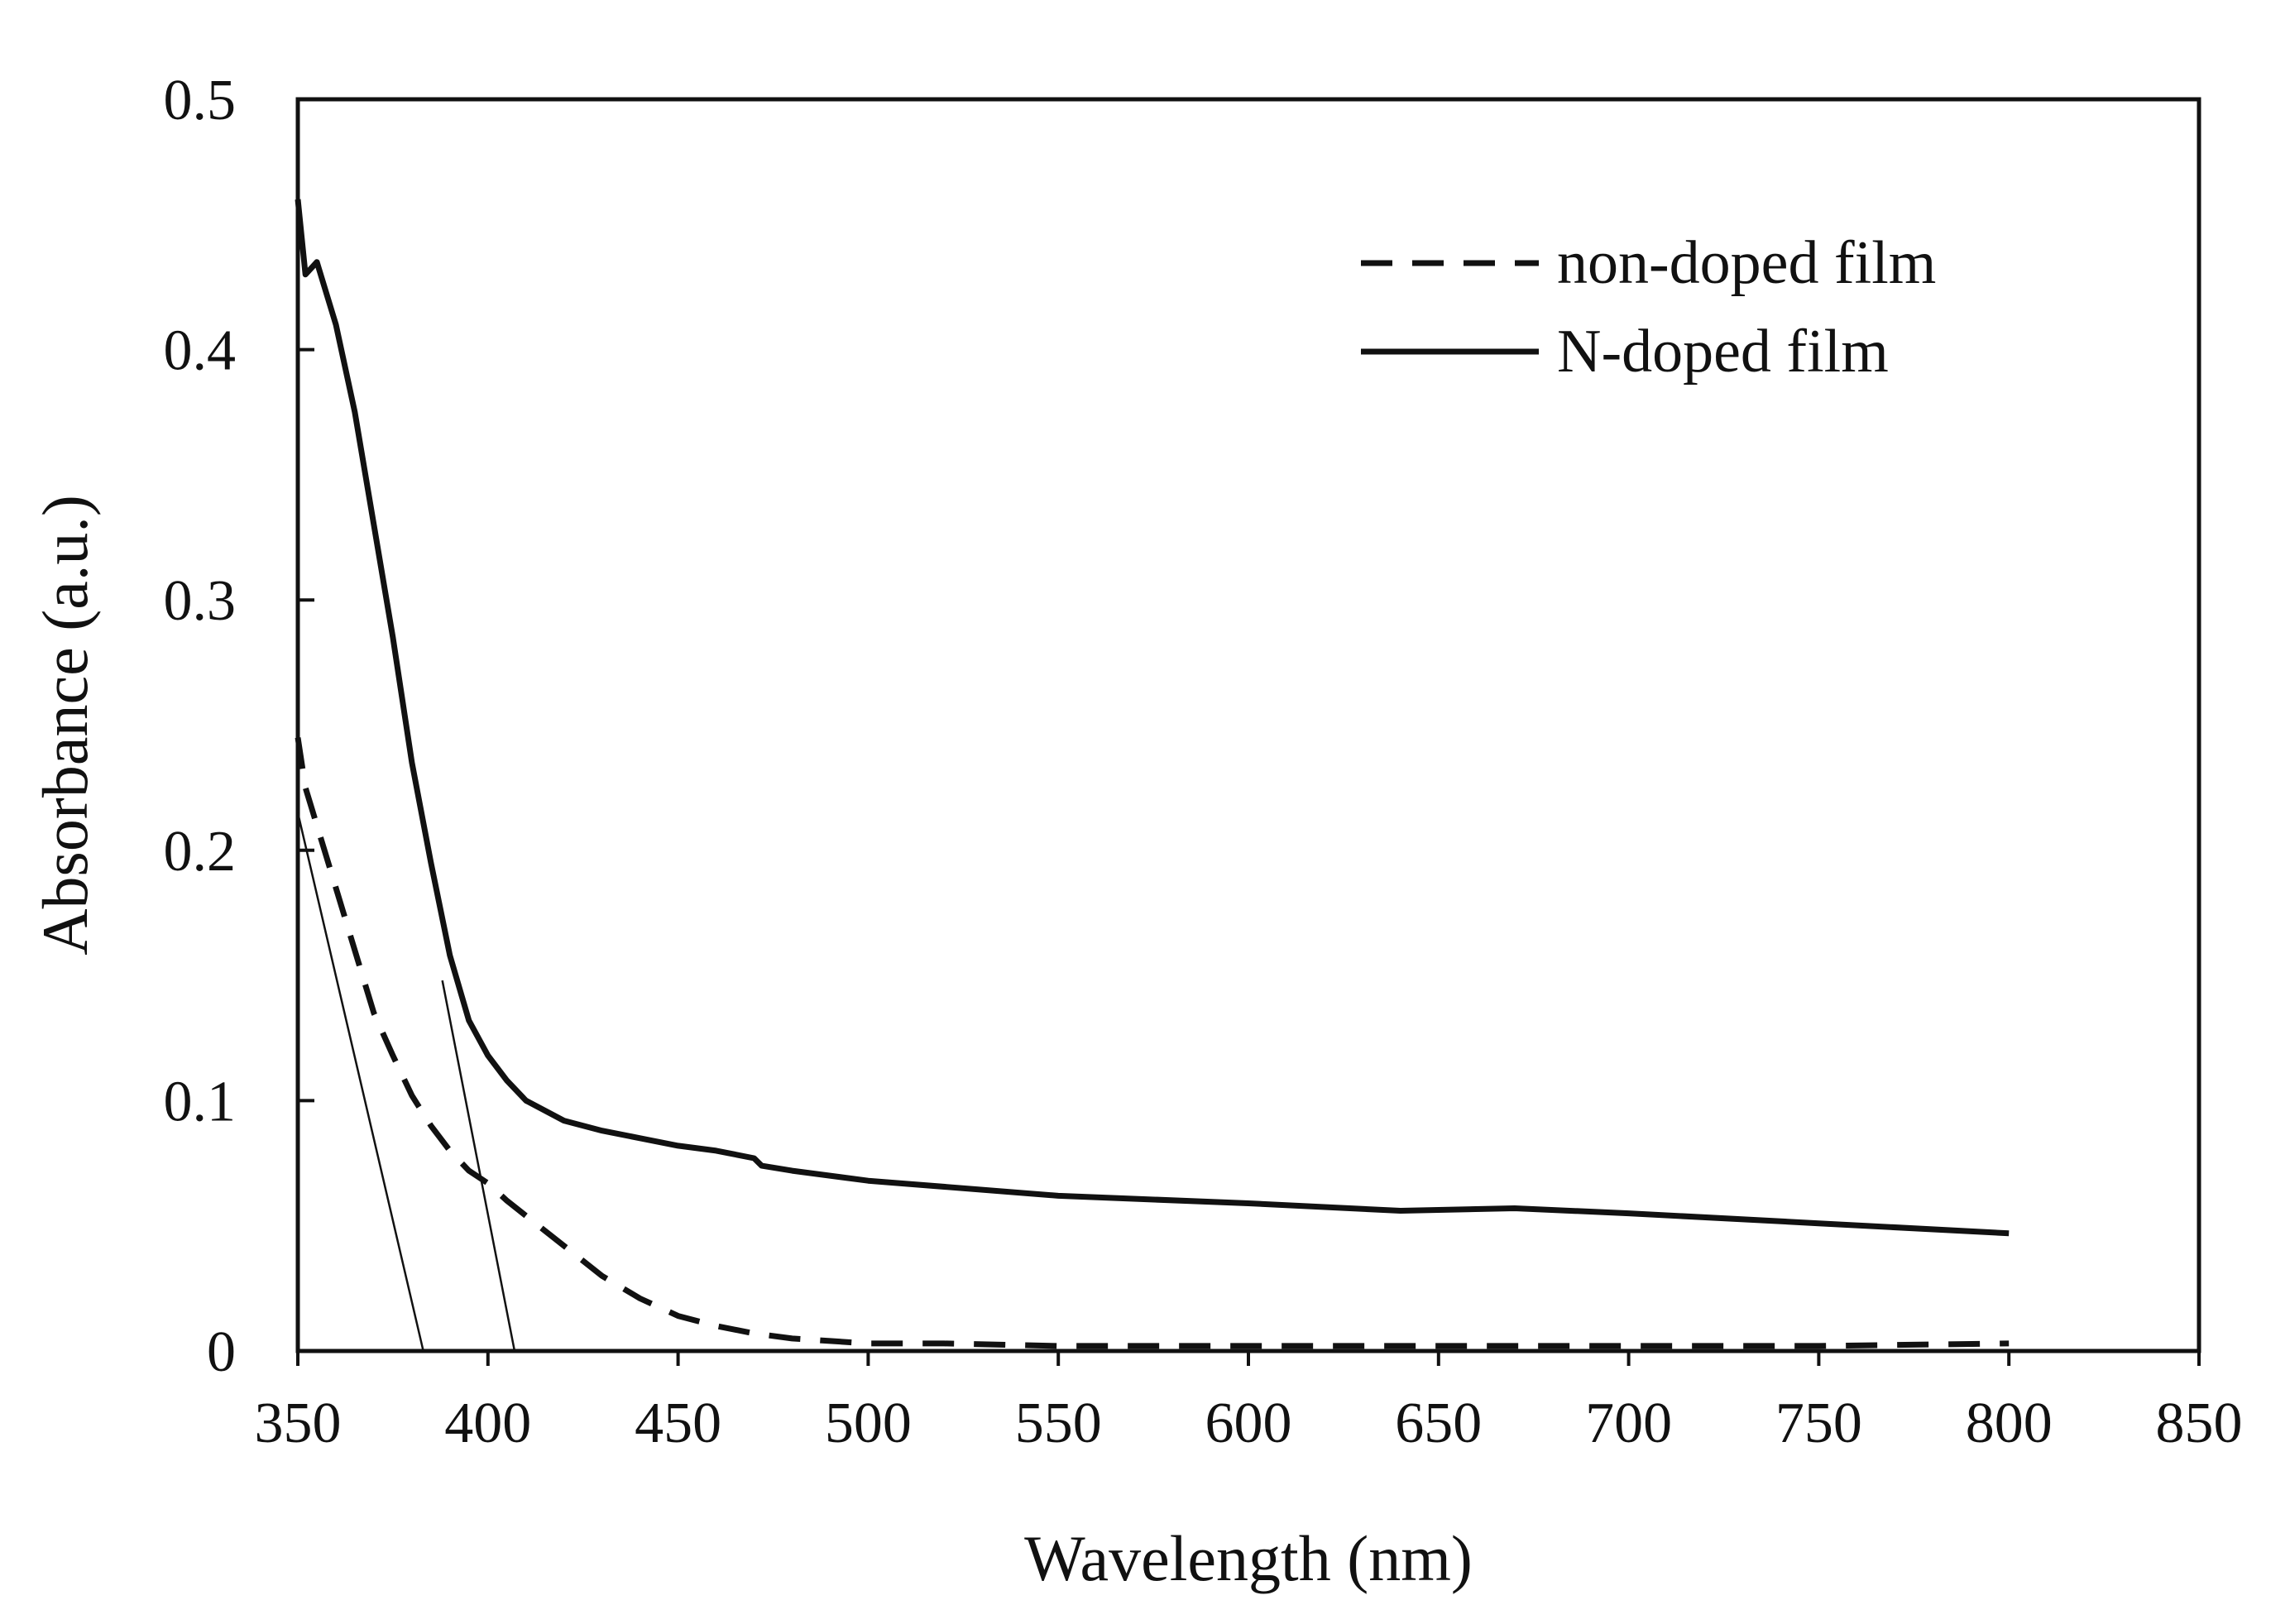 The width and height of the screenshot is (2290, 1624). Describe the element at coordinates (678, 1423) in the screenshot. I see `x-tick-label: 450` at that location.